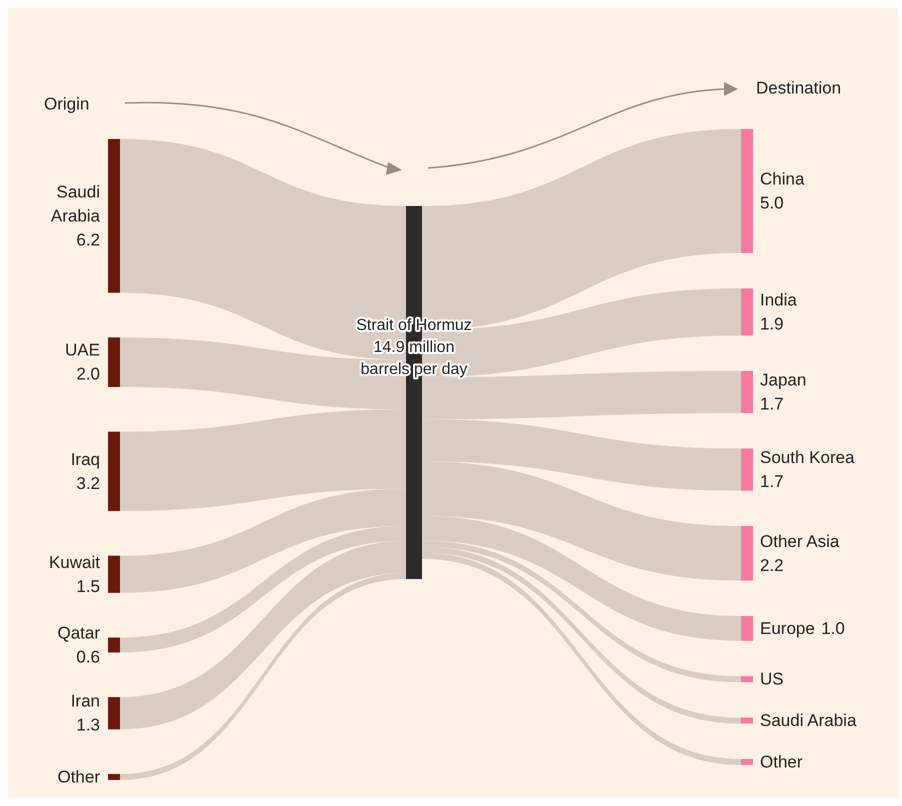  Describe the element at coordinates (772, 324) in the screenshot. I see `data-label: 1.9` at that location.